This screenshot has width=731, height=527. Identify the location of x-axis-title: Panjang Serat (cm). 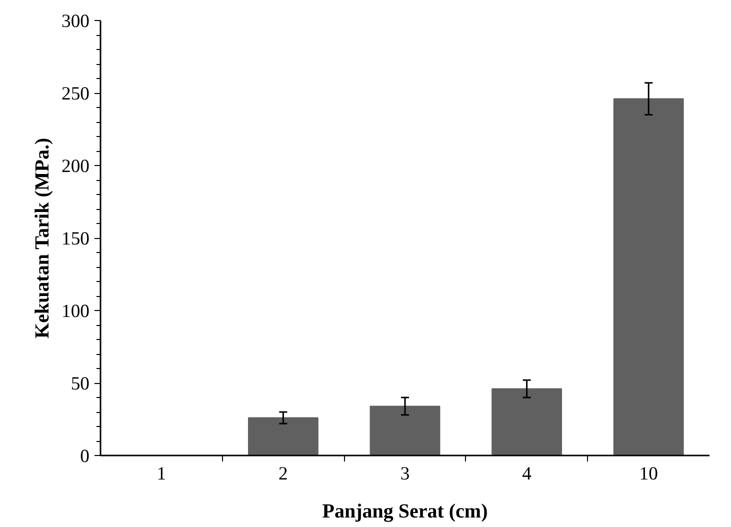
(405, 511).